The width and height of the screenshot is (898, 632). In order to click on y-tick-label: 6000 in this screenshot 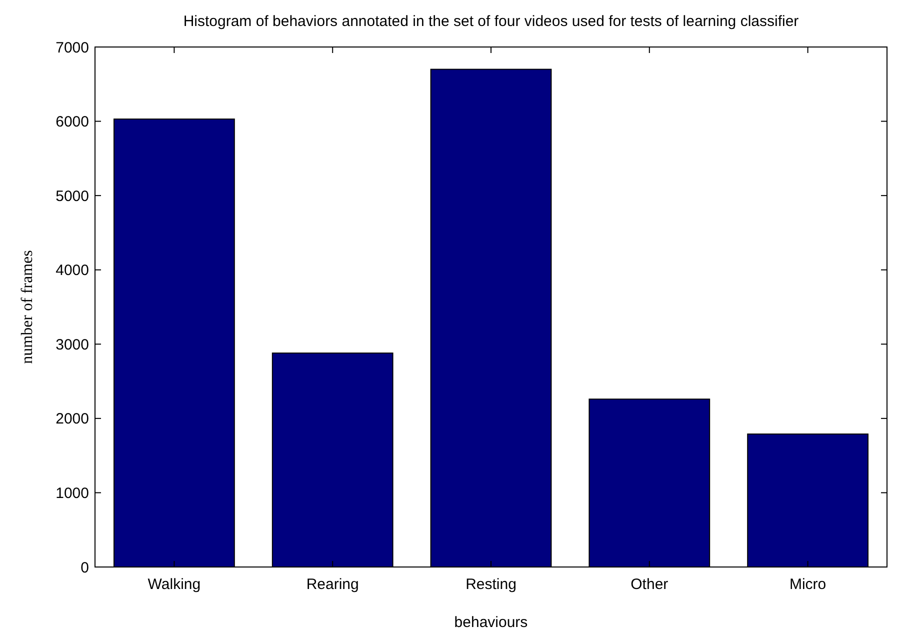, I will do `click(72, 122)`.